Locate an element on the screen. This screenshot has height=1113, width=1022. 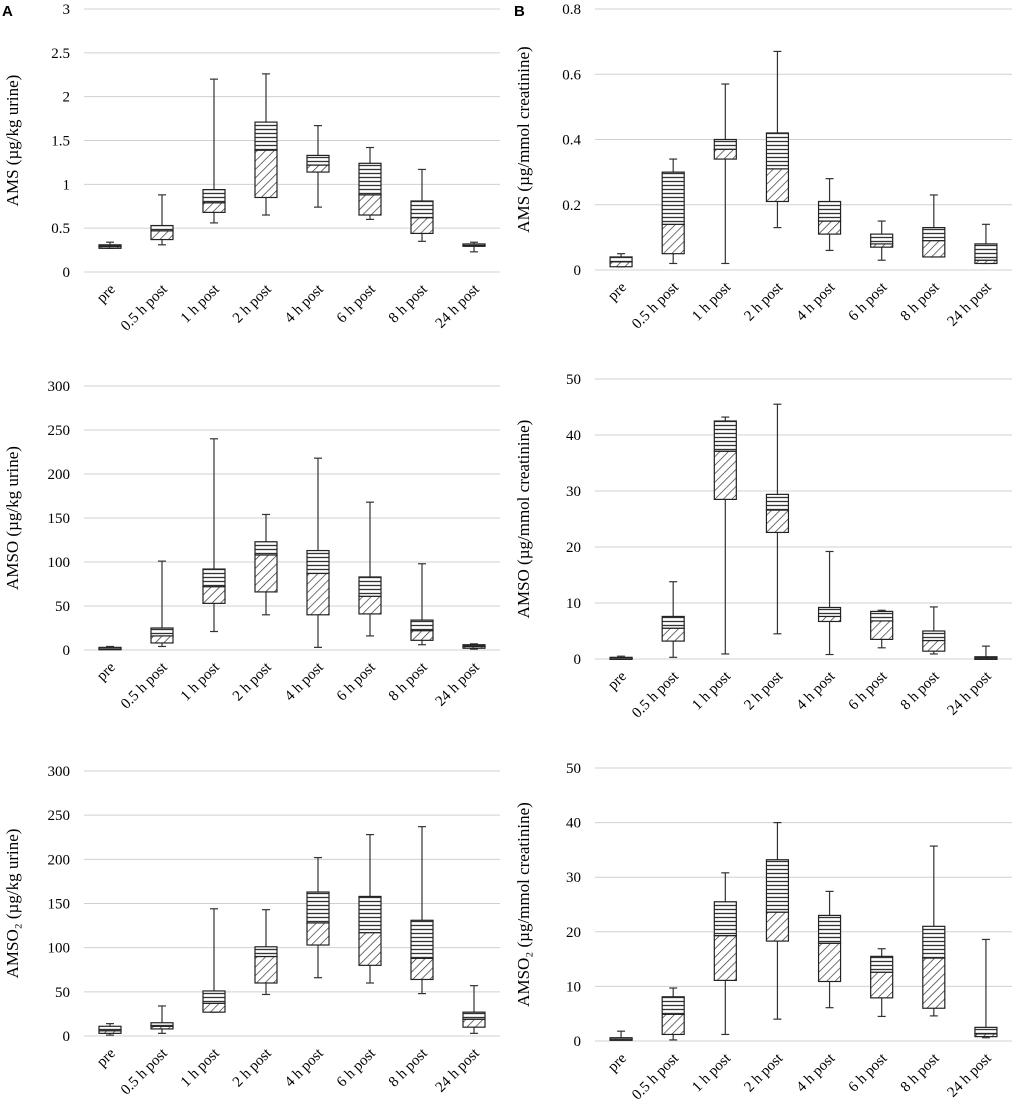
y-tick-label: 150 is located at coordinates (59, 519).